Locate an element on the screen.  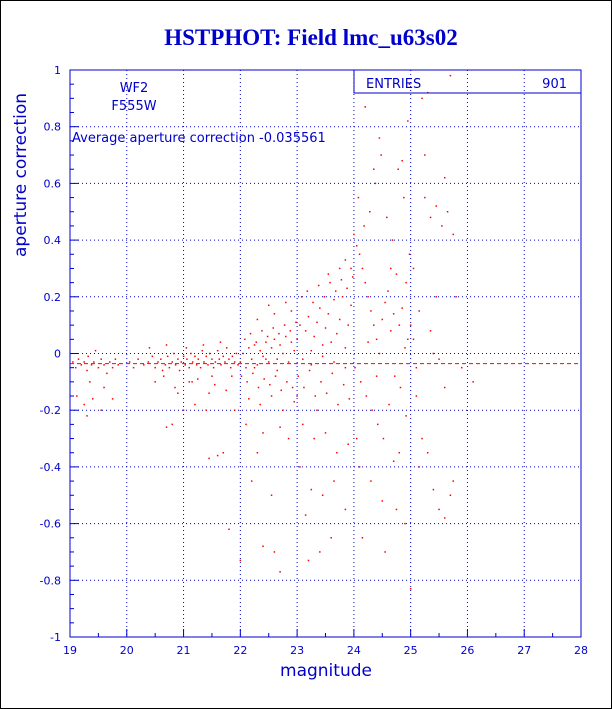
stats-box: ENTRIES 901 is located at coordinates (467, 81).